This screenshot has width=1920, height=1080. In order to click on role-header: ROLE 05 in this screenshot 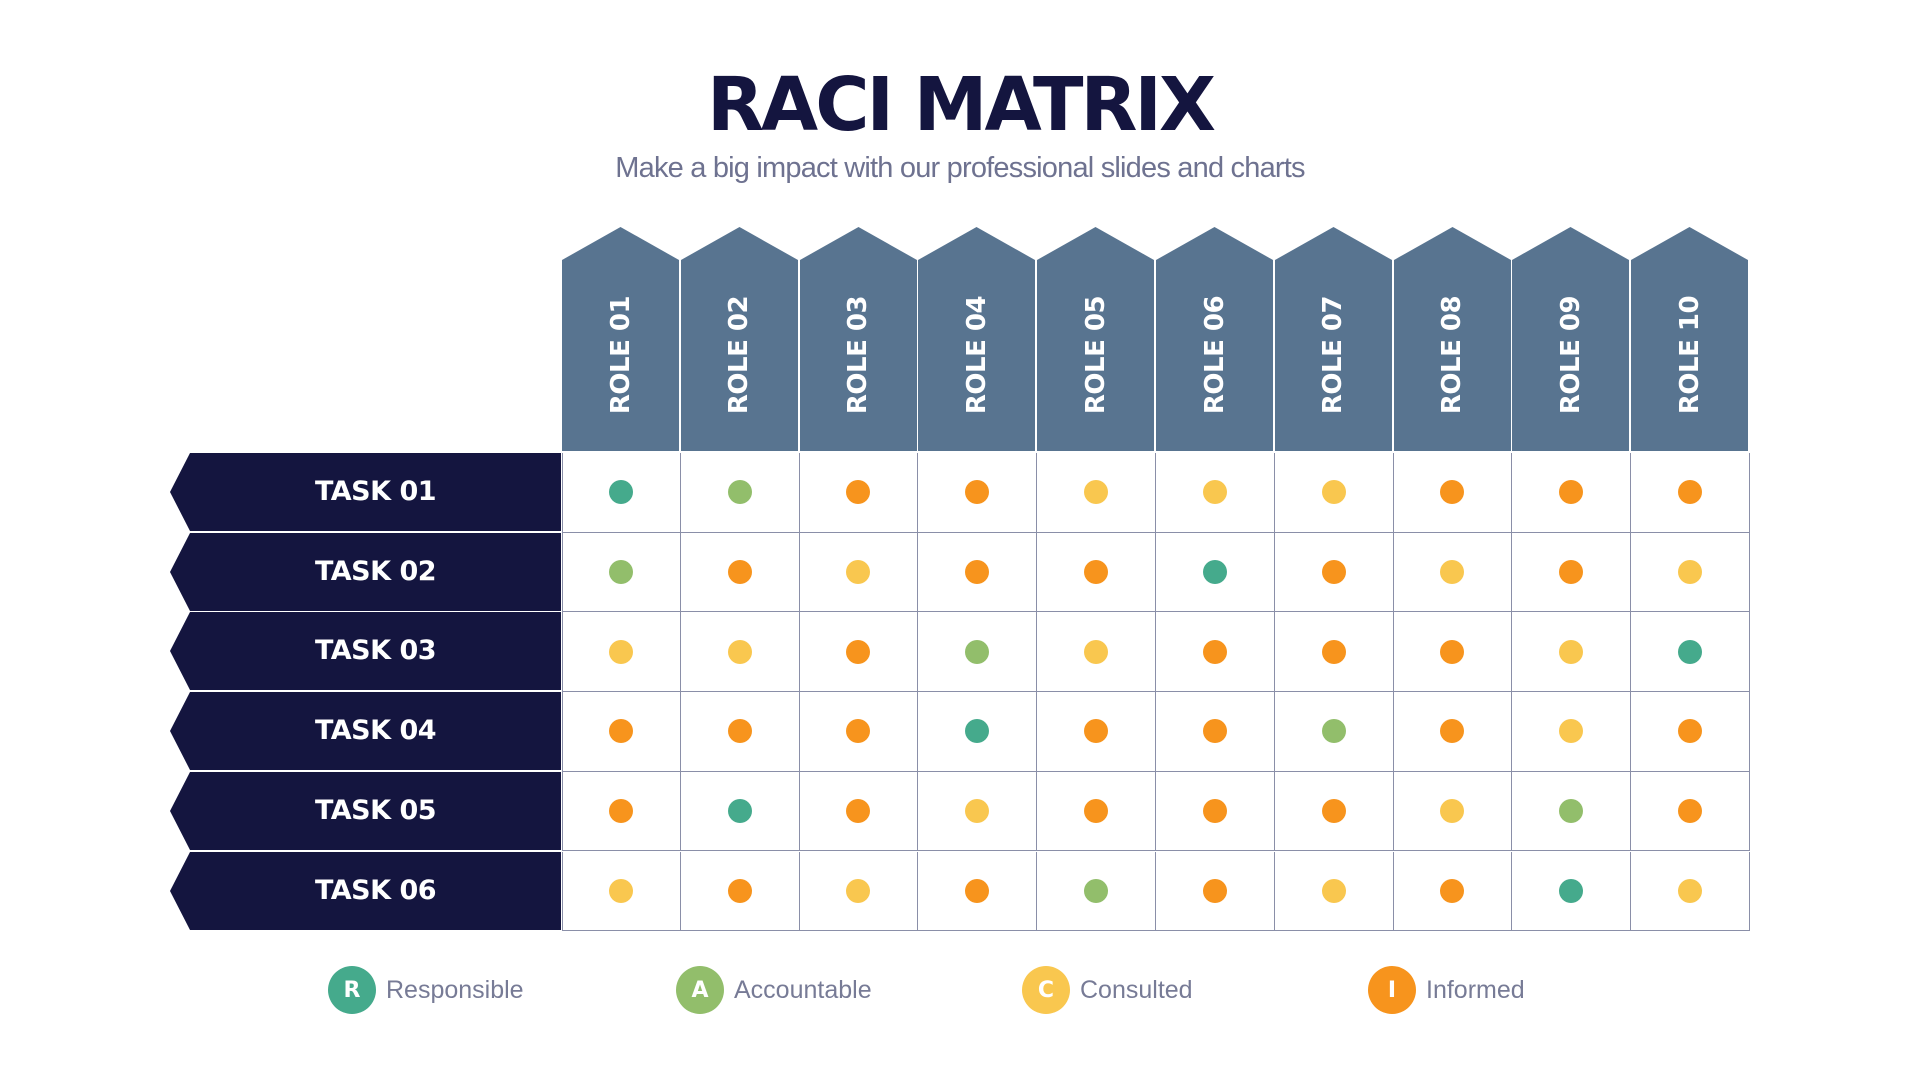, I will do `click(1096, 339)`.